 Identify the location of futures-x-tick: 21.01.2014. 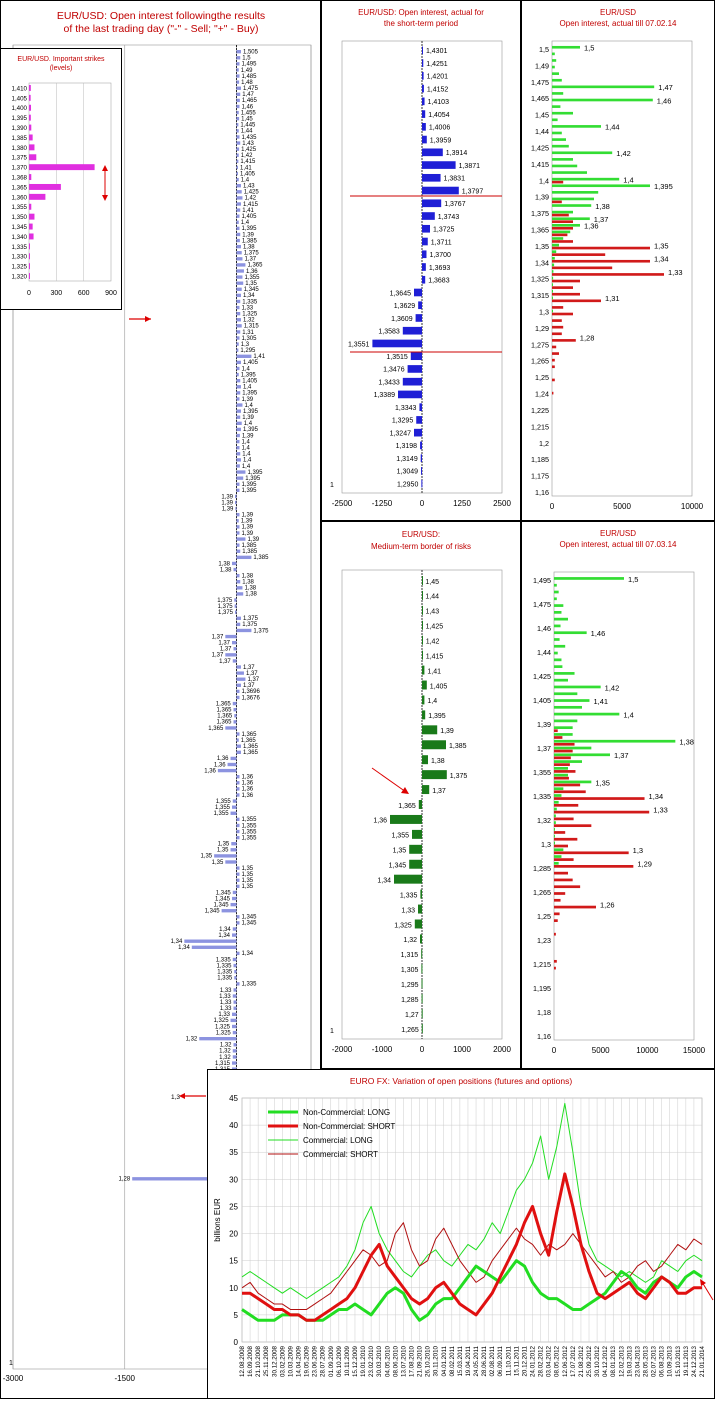
(702, 1361).